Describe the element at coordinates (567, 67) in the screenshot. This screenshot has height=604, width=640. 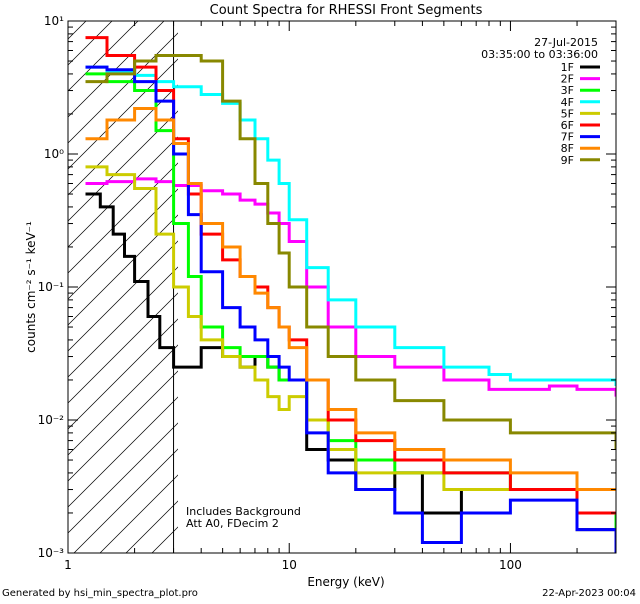
I see `legend-label: 1F` at that location.